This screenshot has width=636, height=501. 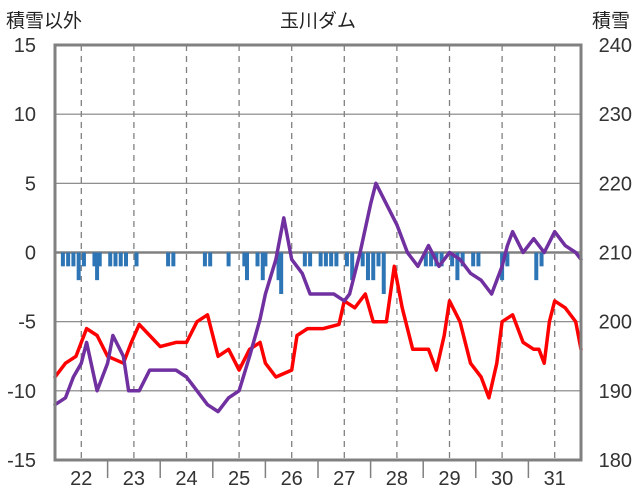 What do you see at coordinates (27, 323) in the screenshot?
I see `left-tick-label: -5` at bounding box center [27, 323].